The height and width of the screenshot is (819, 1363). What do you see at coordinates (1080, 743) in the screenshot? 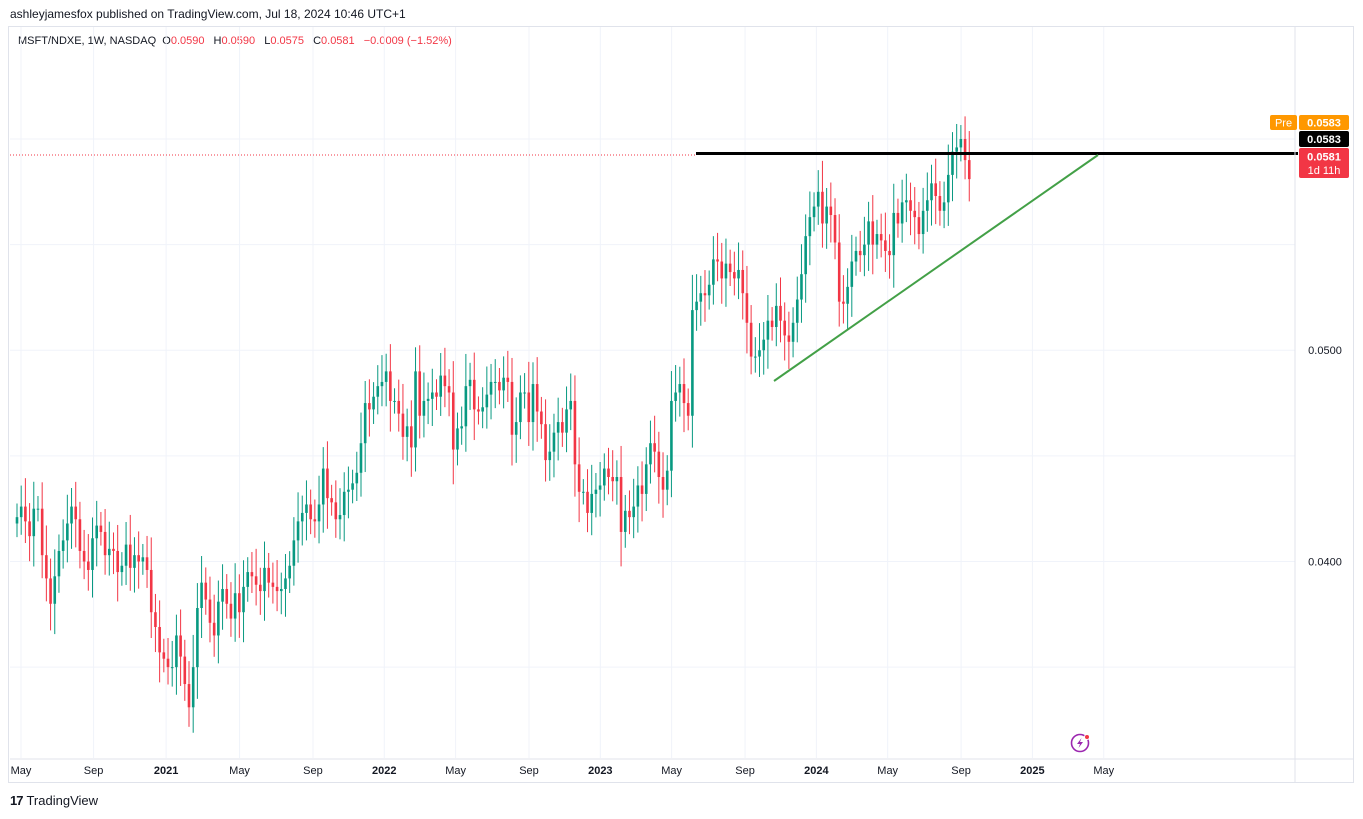
I see `lightning-icon` at bounding box center [1080, 743].